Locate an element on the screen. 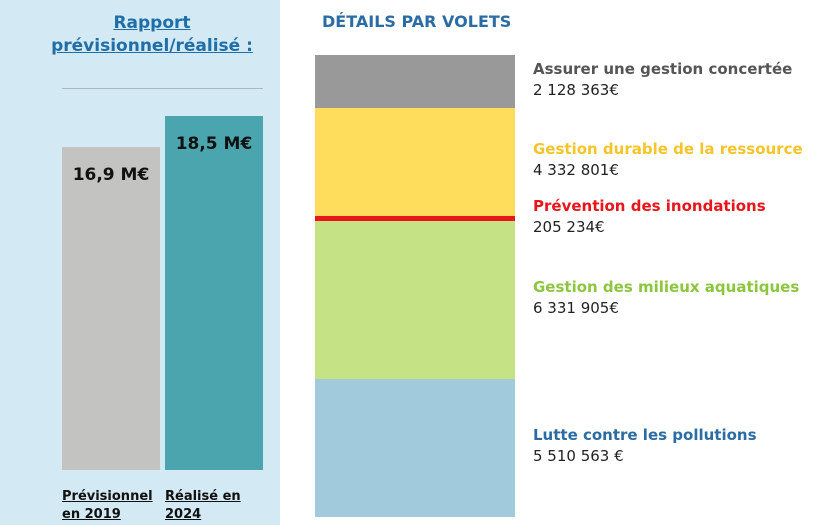 The width and height of the screenshot is (829, 525). value-label: 18,5 M€ is located at coordinates (214, 144).